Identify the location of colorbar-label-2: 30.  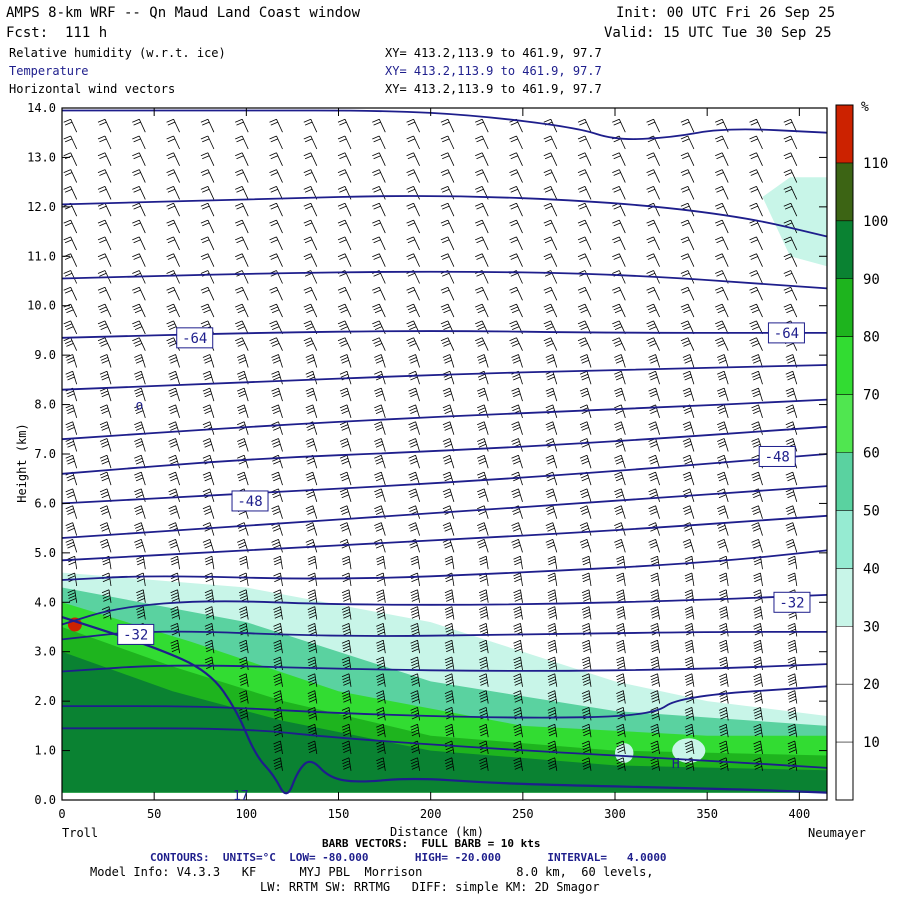
(871, 627).